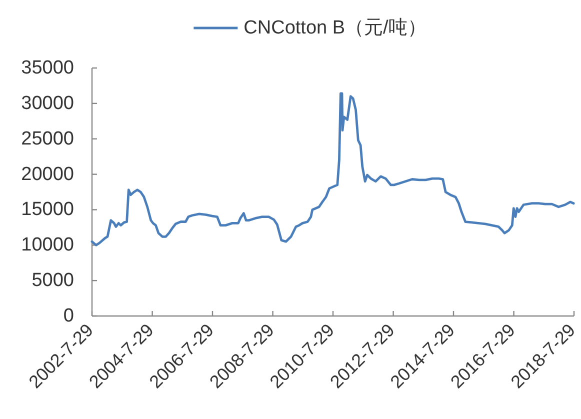 Image resolution: width=581 pixels, height=419 pixels. I want to click on y-tick-label: 5000, so click(53, 281).